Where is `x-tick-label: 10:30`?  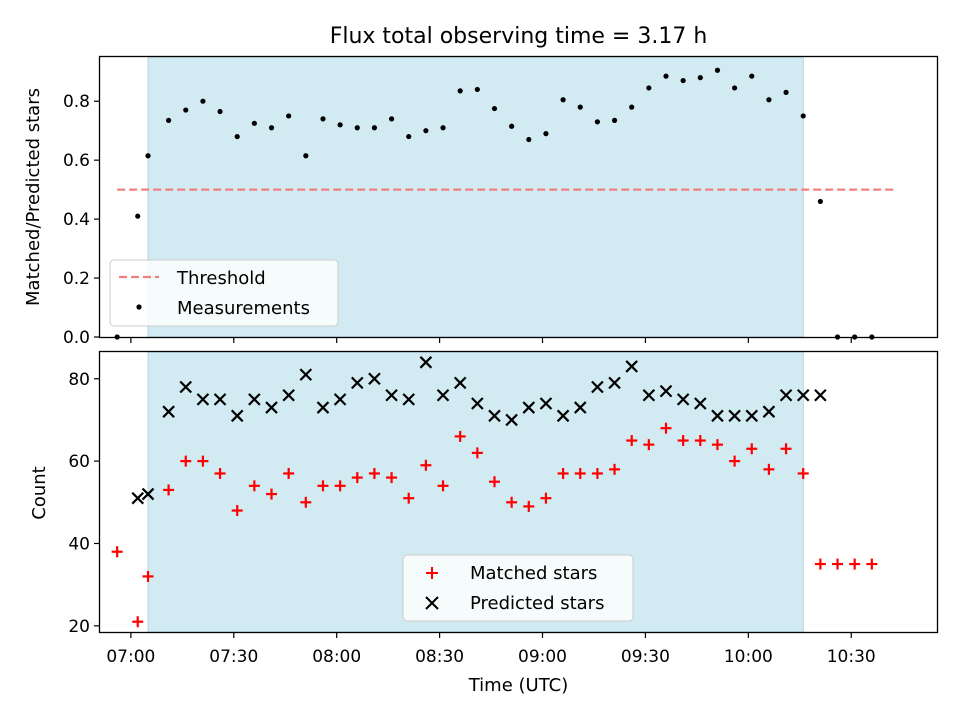 x-tick-label: 10:30 is located at coordinates (851, 657).